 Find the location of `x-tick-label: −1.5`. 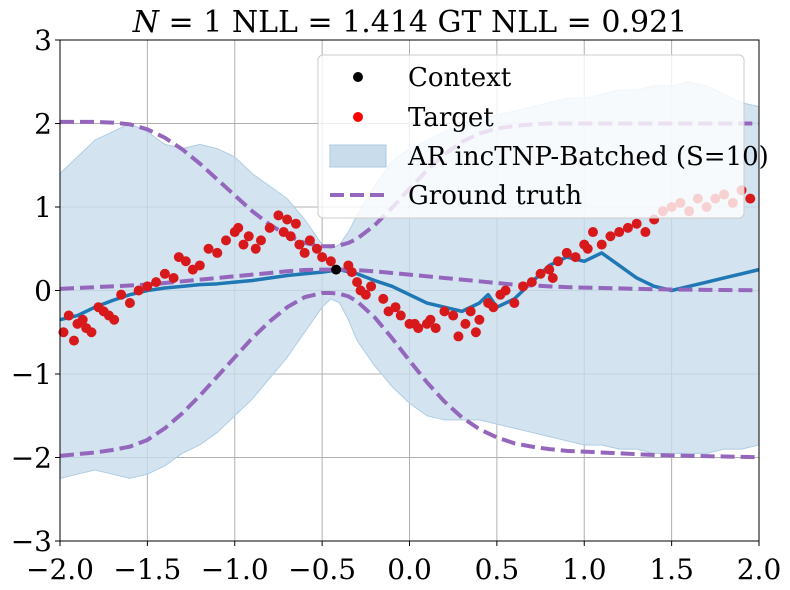

x-tick-label: −1.5 is located at coordinates (147, 569).